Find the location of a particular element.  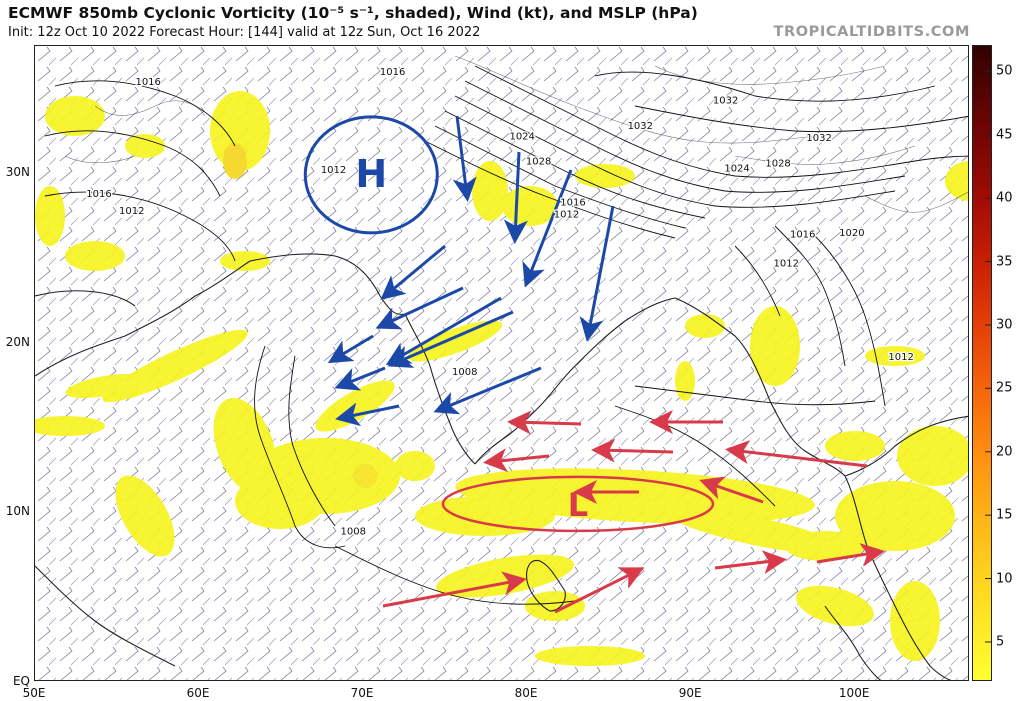

low-pressure-ellipse is located at coordinates (578, 504).